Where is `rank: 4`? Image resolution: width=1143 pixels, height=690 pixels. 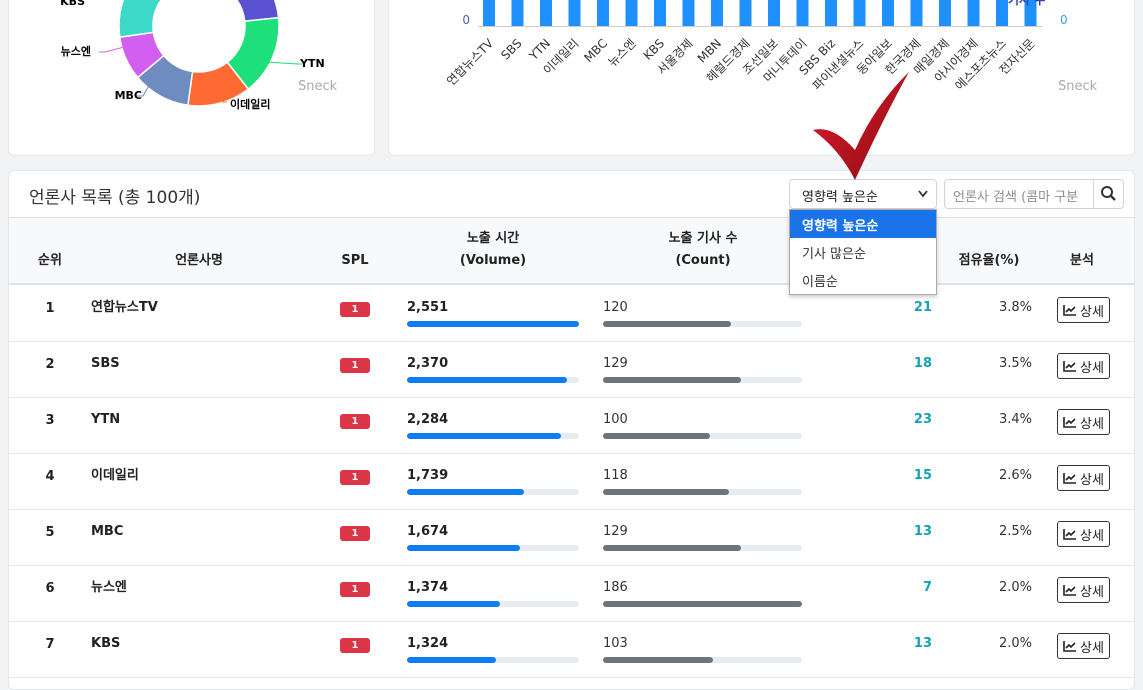 rank: 4 is located at coordinates (50, 476).